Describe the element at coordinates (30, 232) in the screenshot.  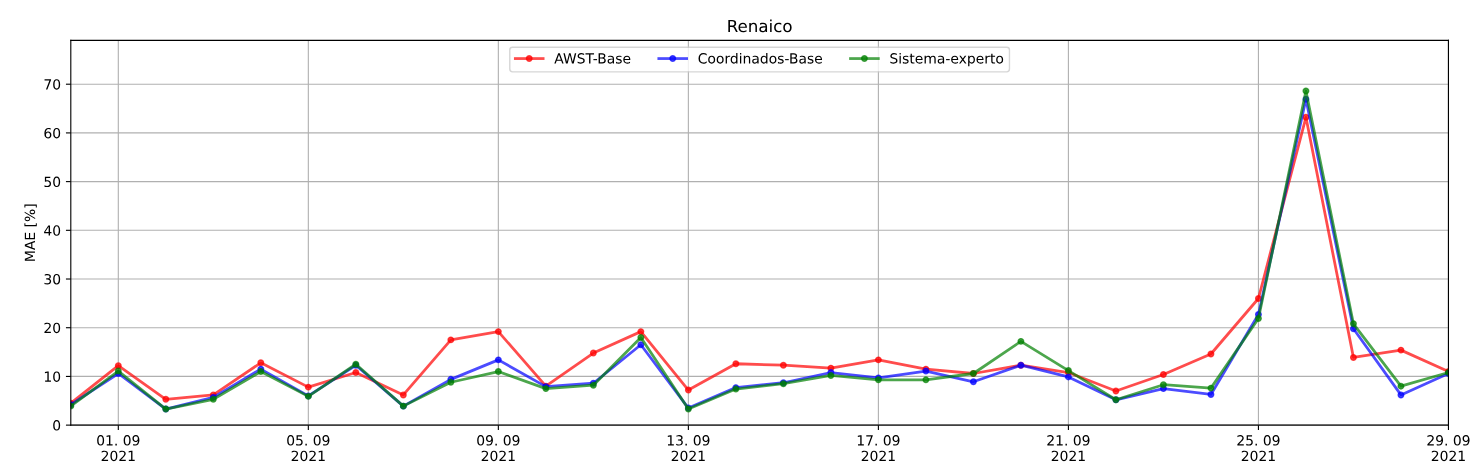
I see `y-axis-title: MAE [%]` at that location.